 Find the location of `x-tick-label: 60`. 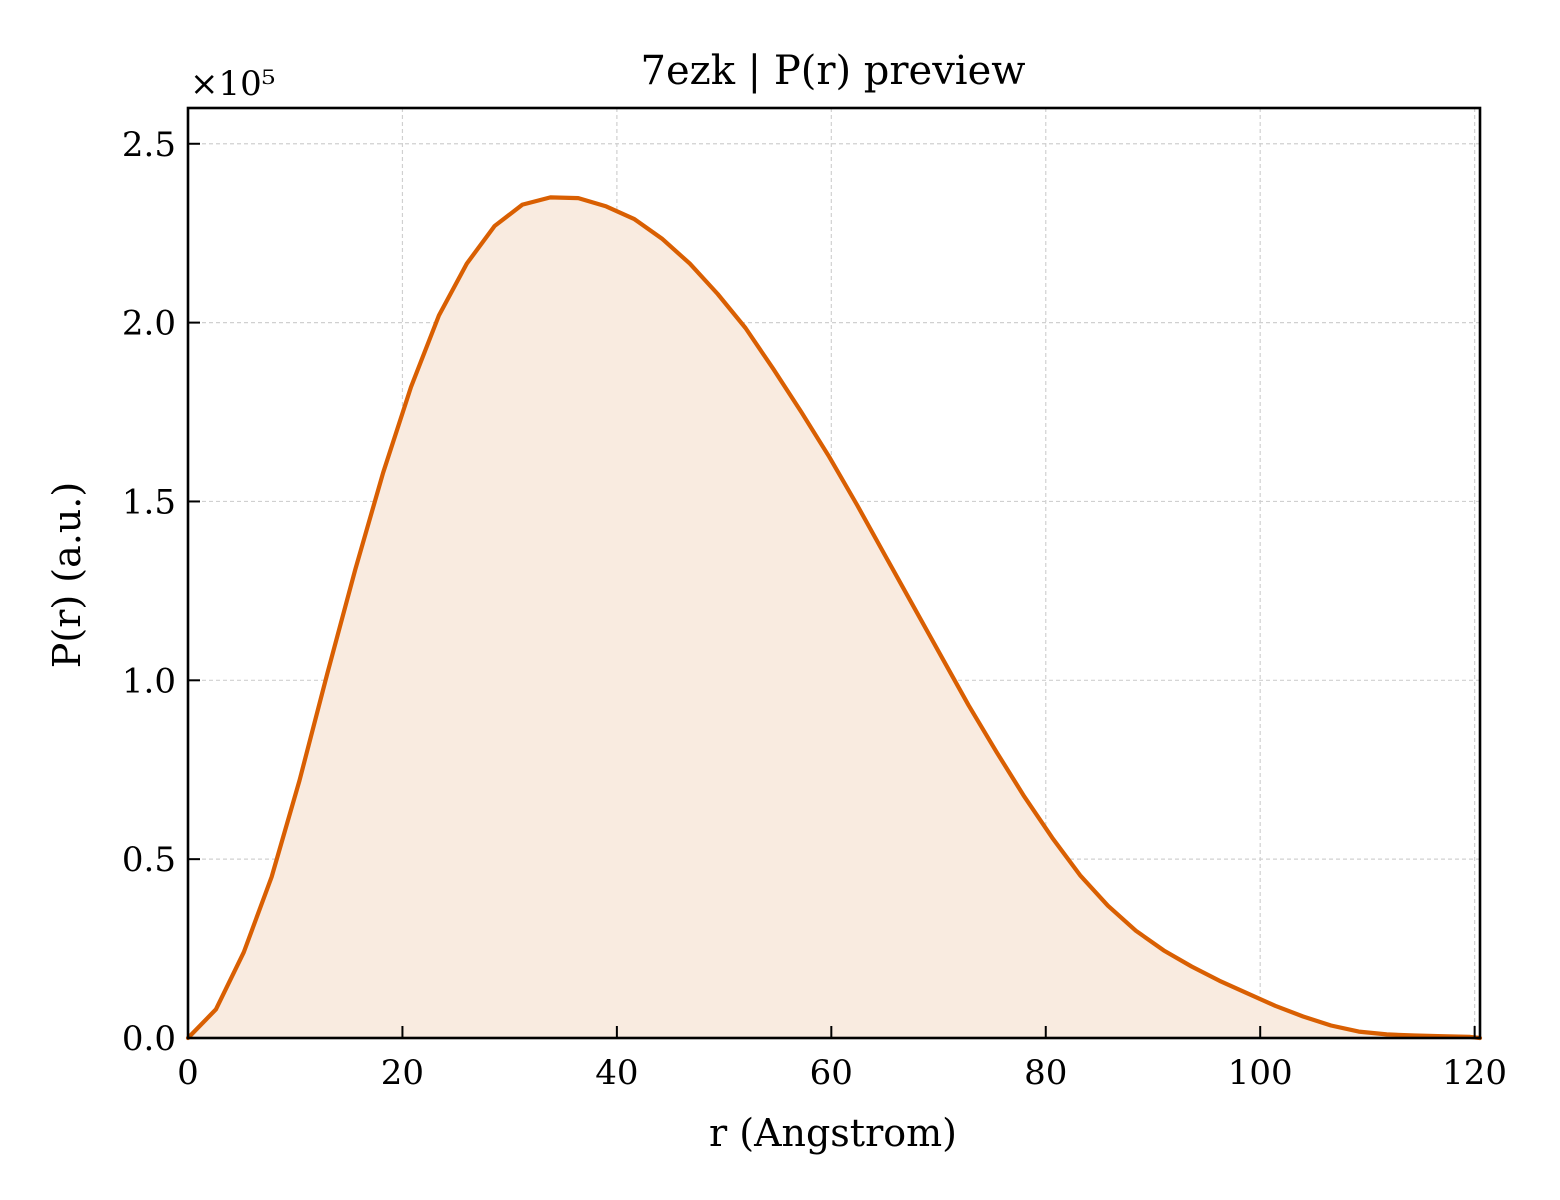

x-tick-label: 60 is located at coordinates (831, 1073).